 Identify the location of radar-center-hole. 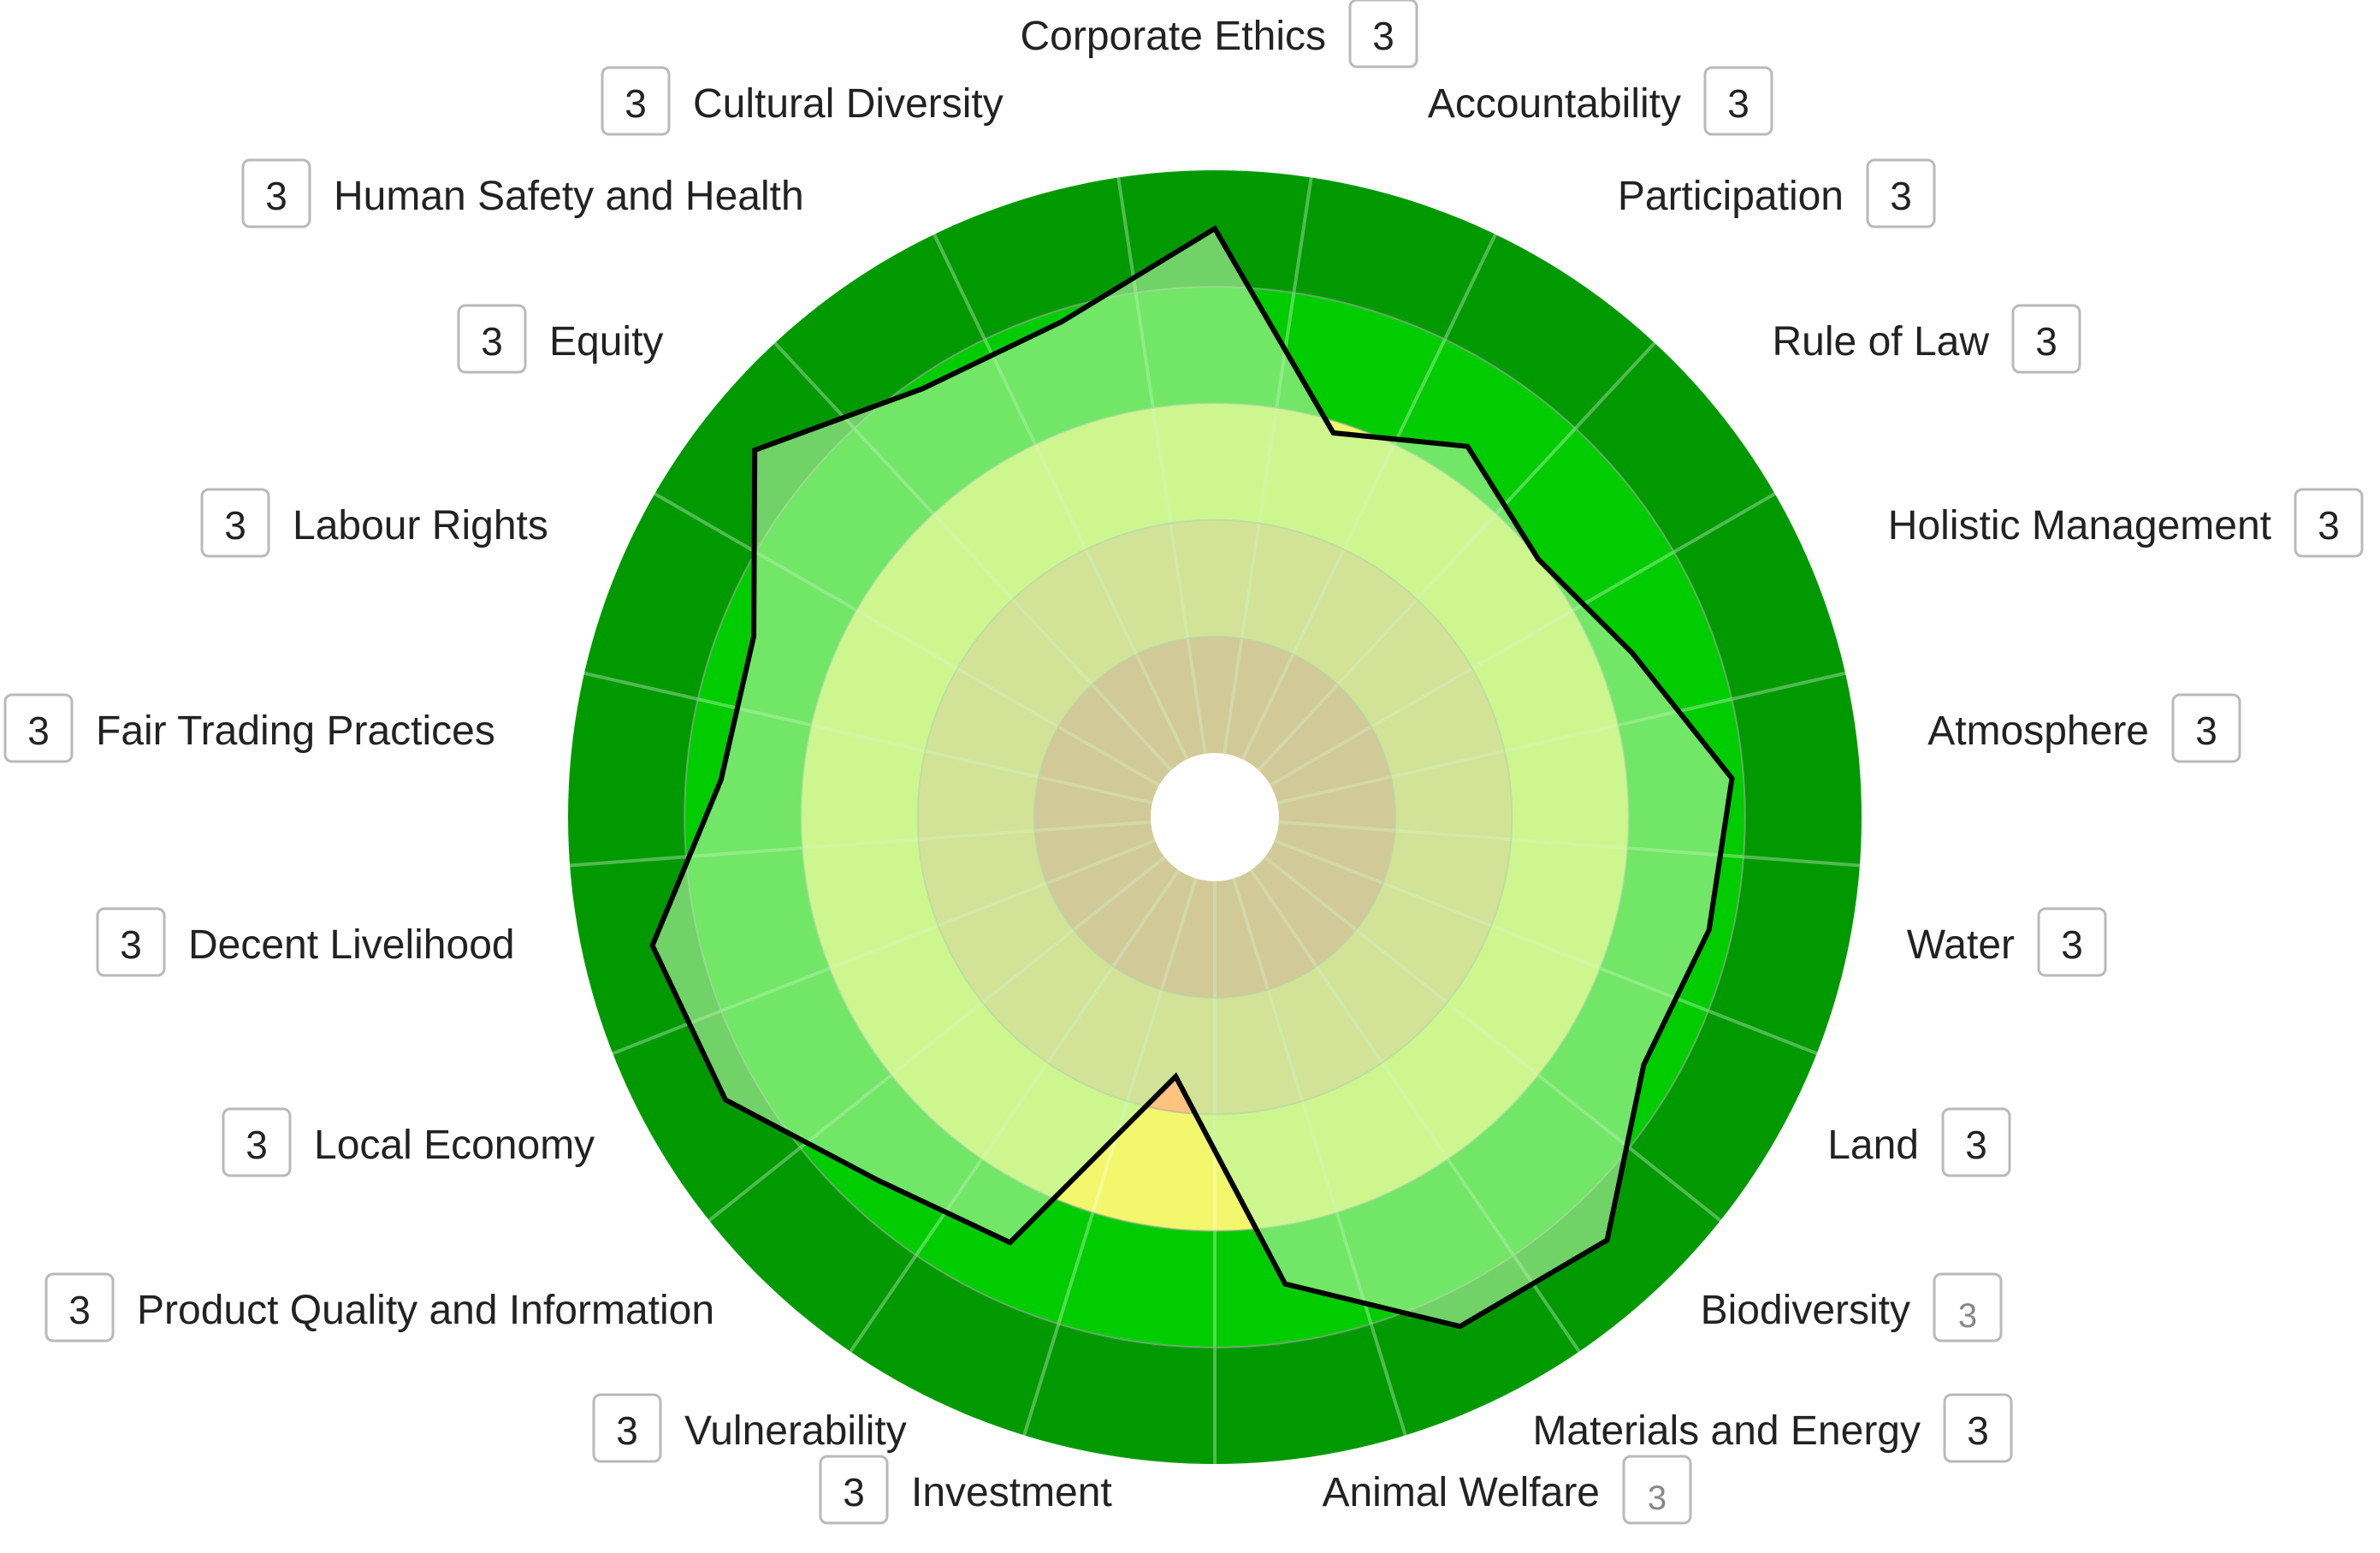
(1215, 817).